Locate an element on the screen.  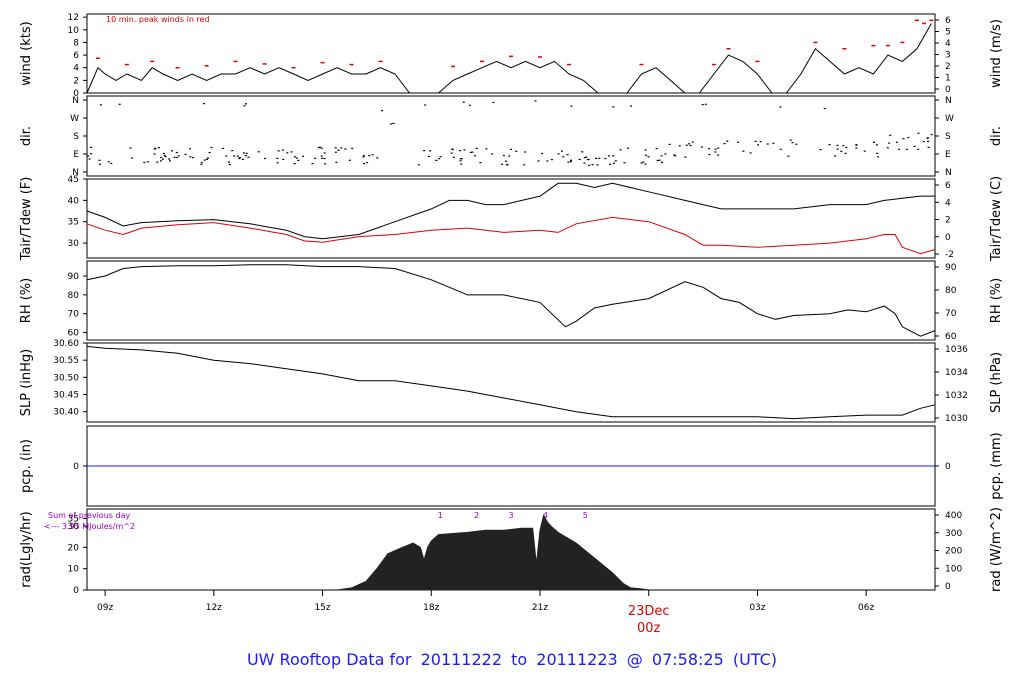
ylabel-right-pcp: pcp. (mm) is located at coordinates (996, 465).